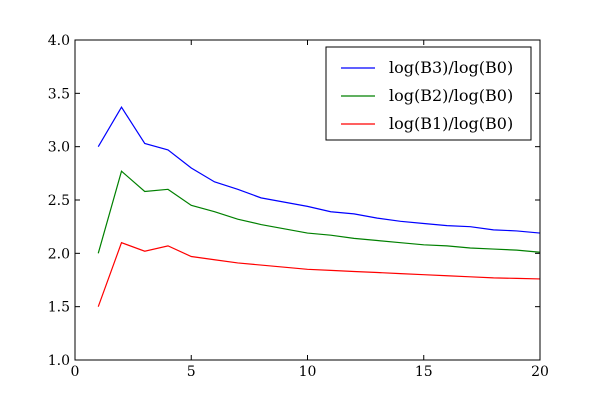 This screenshot has width=600, height=400. Describe the element at coordinates (75, 372) in the screenshot. I see `x-tick-label: 0` at that location.